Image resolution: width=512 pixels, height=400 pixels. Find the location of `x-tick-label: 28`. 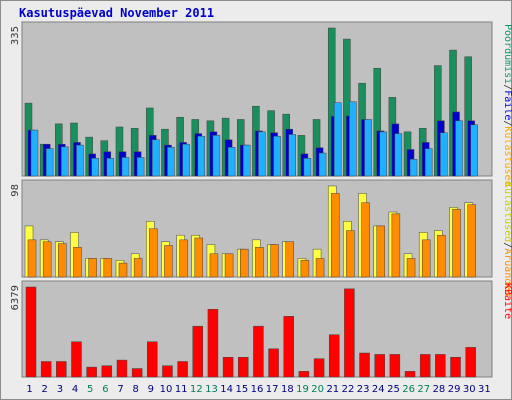

x-tick-label: 28 is located at coordinates (439, 389).